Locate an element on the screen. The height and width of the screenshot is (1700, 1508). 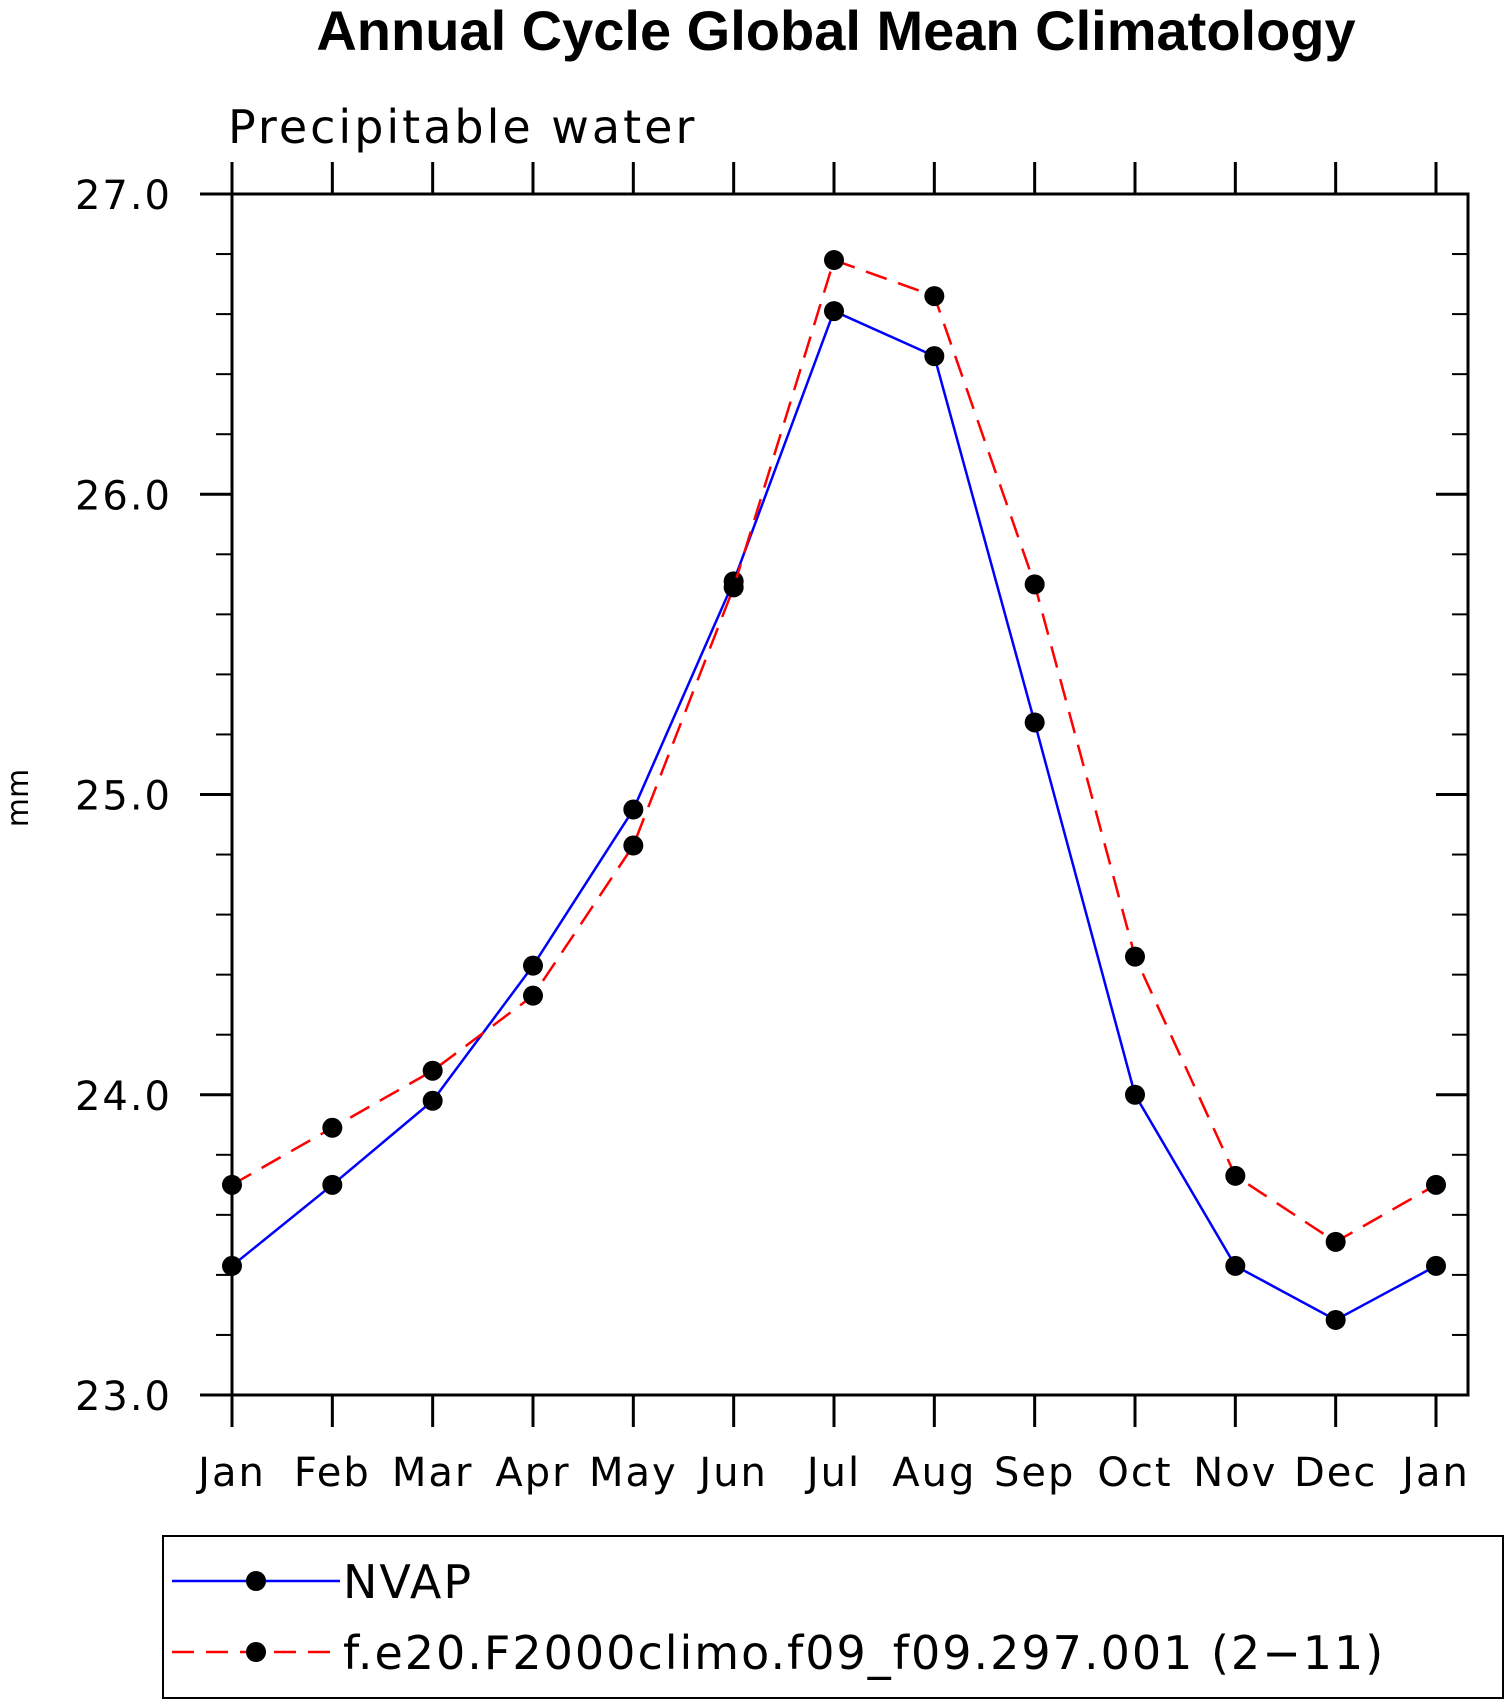
x-tick-label: Jun is located at coordinates (732, 1473).